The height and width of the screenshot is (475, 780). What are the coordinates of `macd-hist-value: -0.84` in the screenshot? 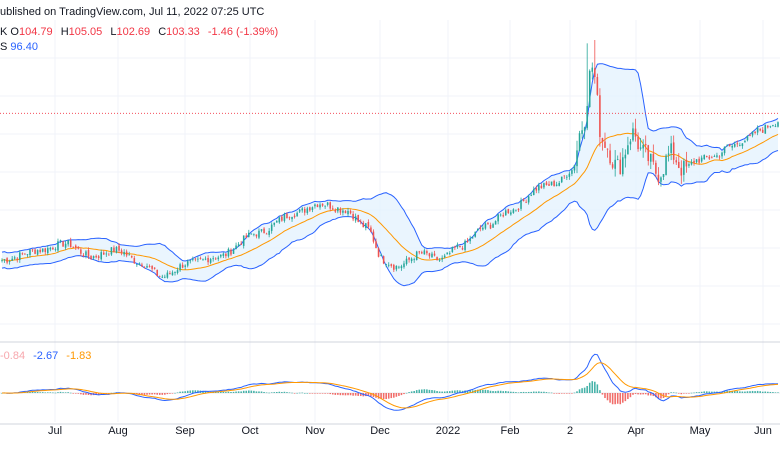 It's located at (13, 356).